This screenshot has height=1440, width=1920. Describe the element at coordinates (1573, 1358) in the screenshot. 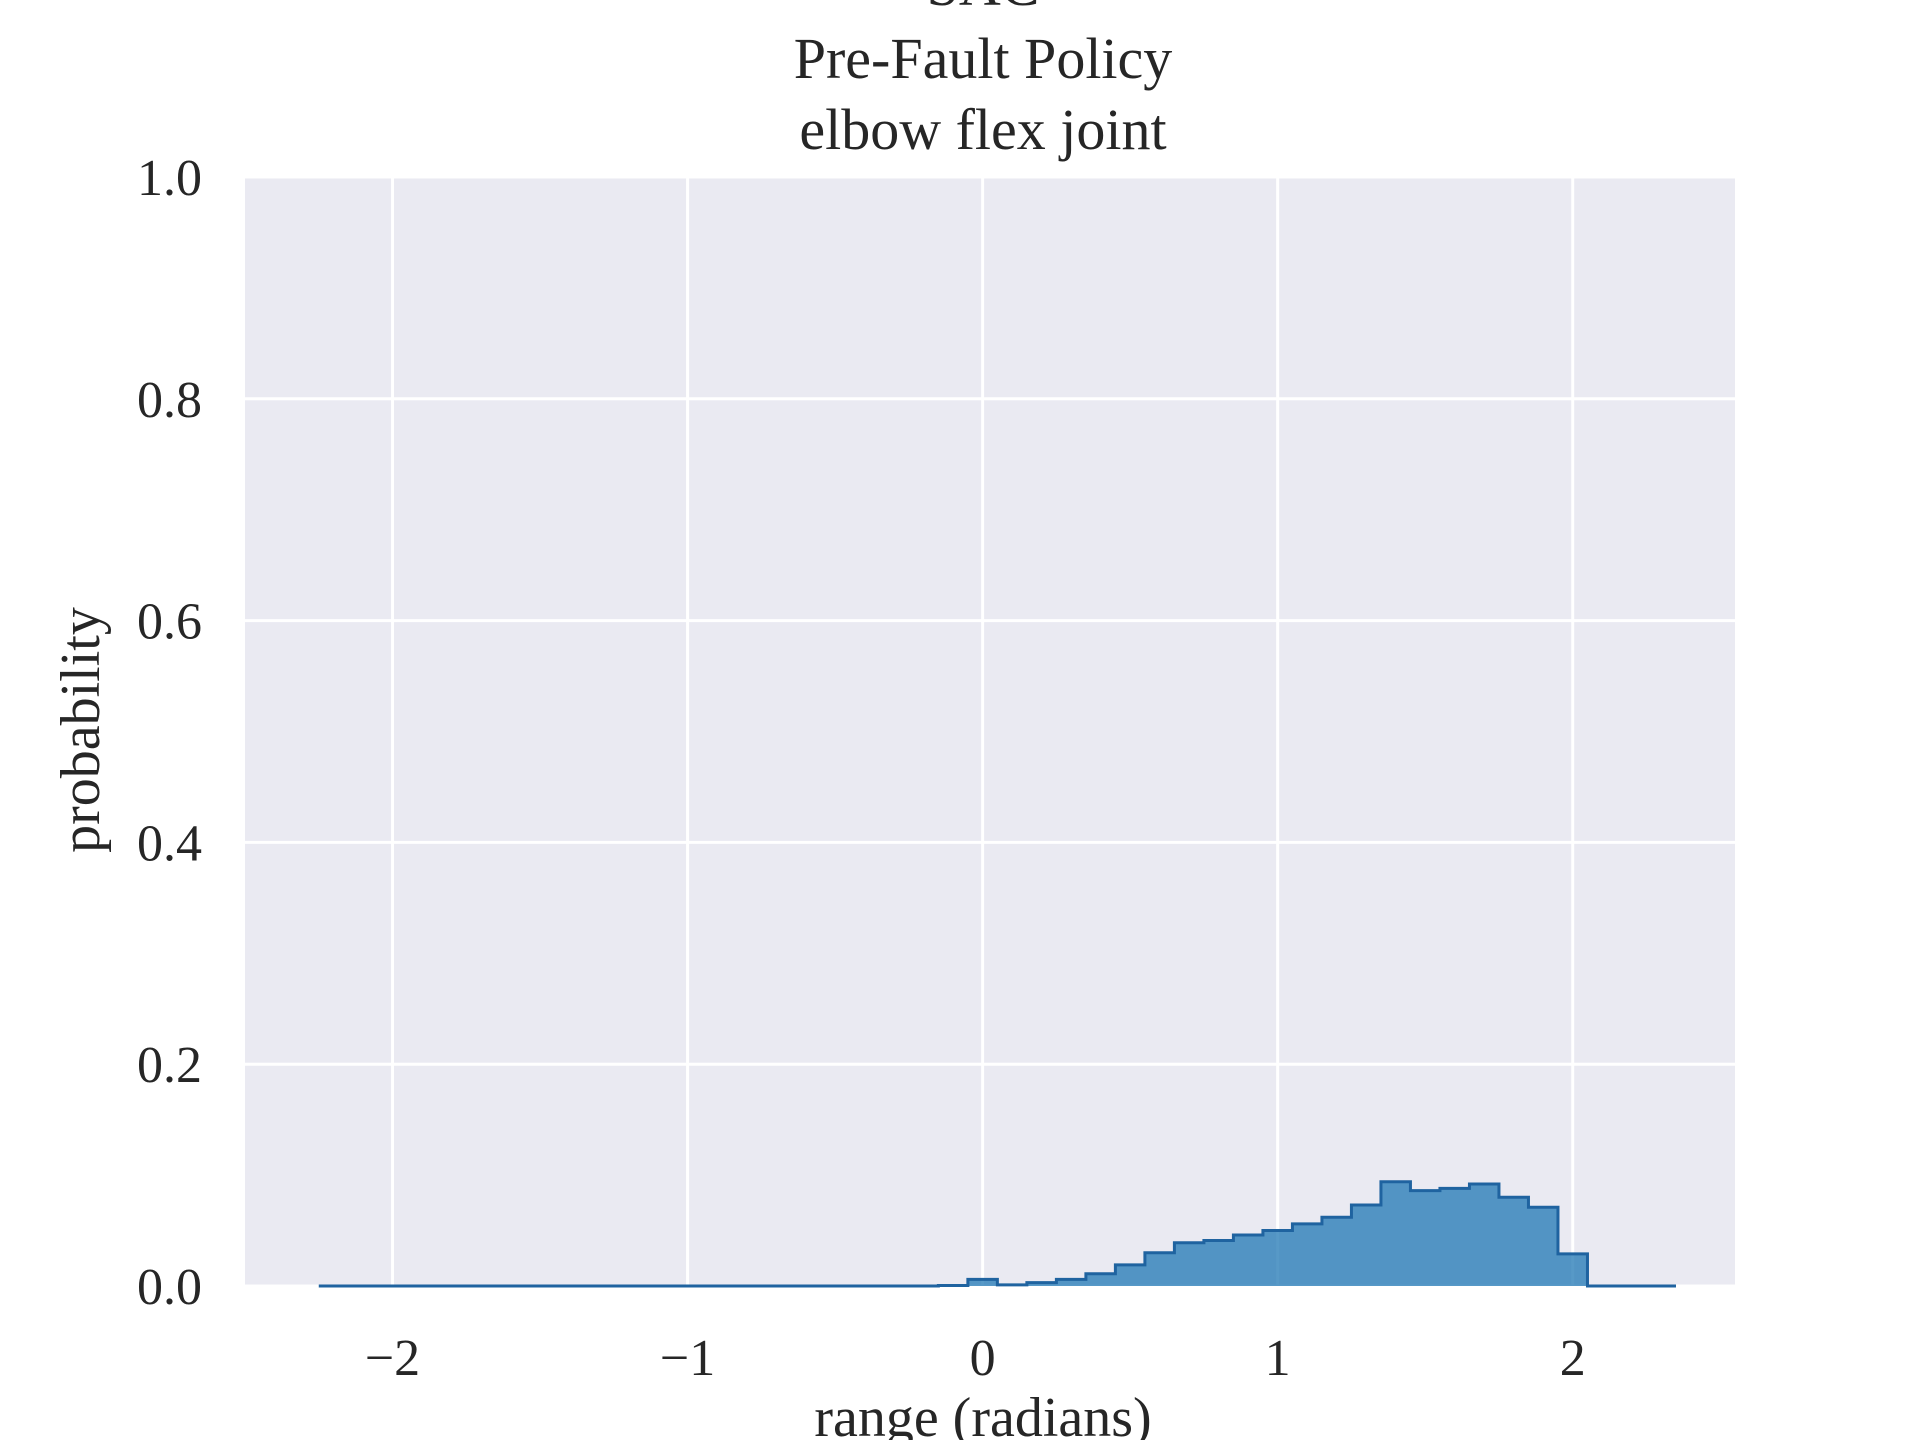

I see `x-tick-label: 2` at that location.